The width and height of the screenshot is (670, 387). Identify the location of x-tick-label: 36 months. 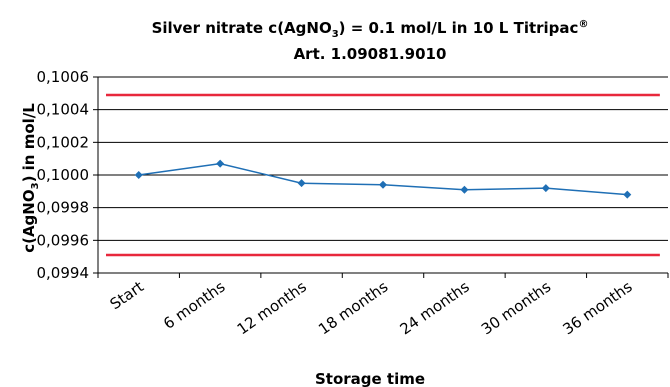
(597, 307).